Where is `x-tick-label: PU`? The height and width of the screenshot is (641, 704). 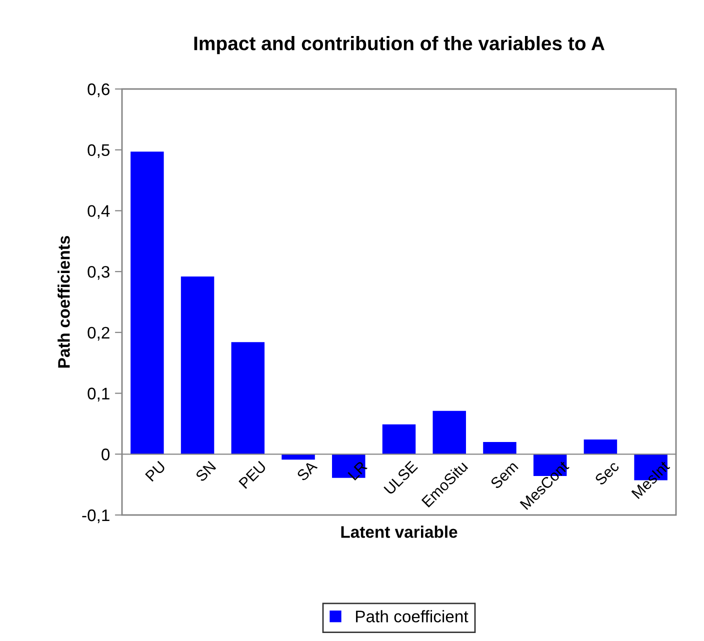 x-tick-label: PU is located at coordinates (155, 471).